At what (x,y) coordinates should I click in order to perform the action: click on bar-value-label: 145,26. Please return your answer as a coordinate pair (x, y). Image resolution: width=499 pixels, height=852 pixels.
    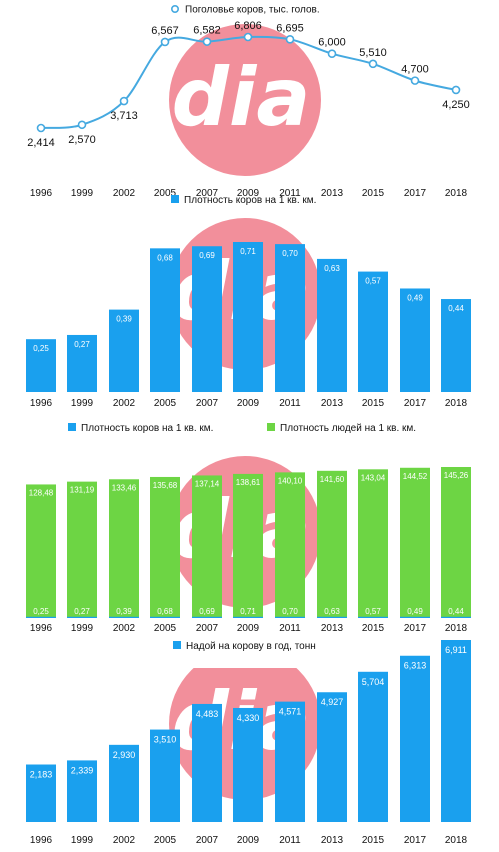
    Looking at the image, I should click on (456, 475).